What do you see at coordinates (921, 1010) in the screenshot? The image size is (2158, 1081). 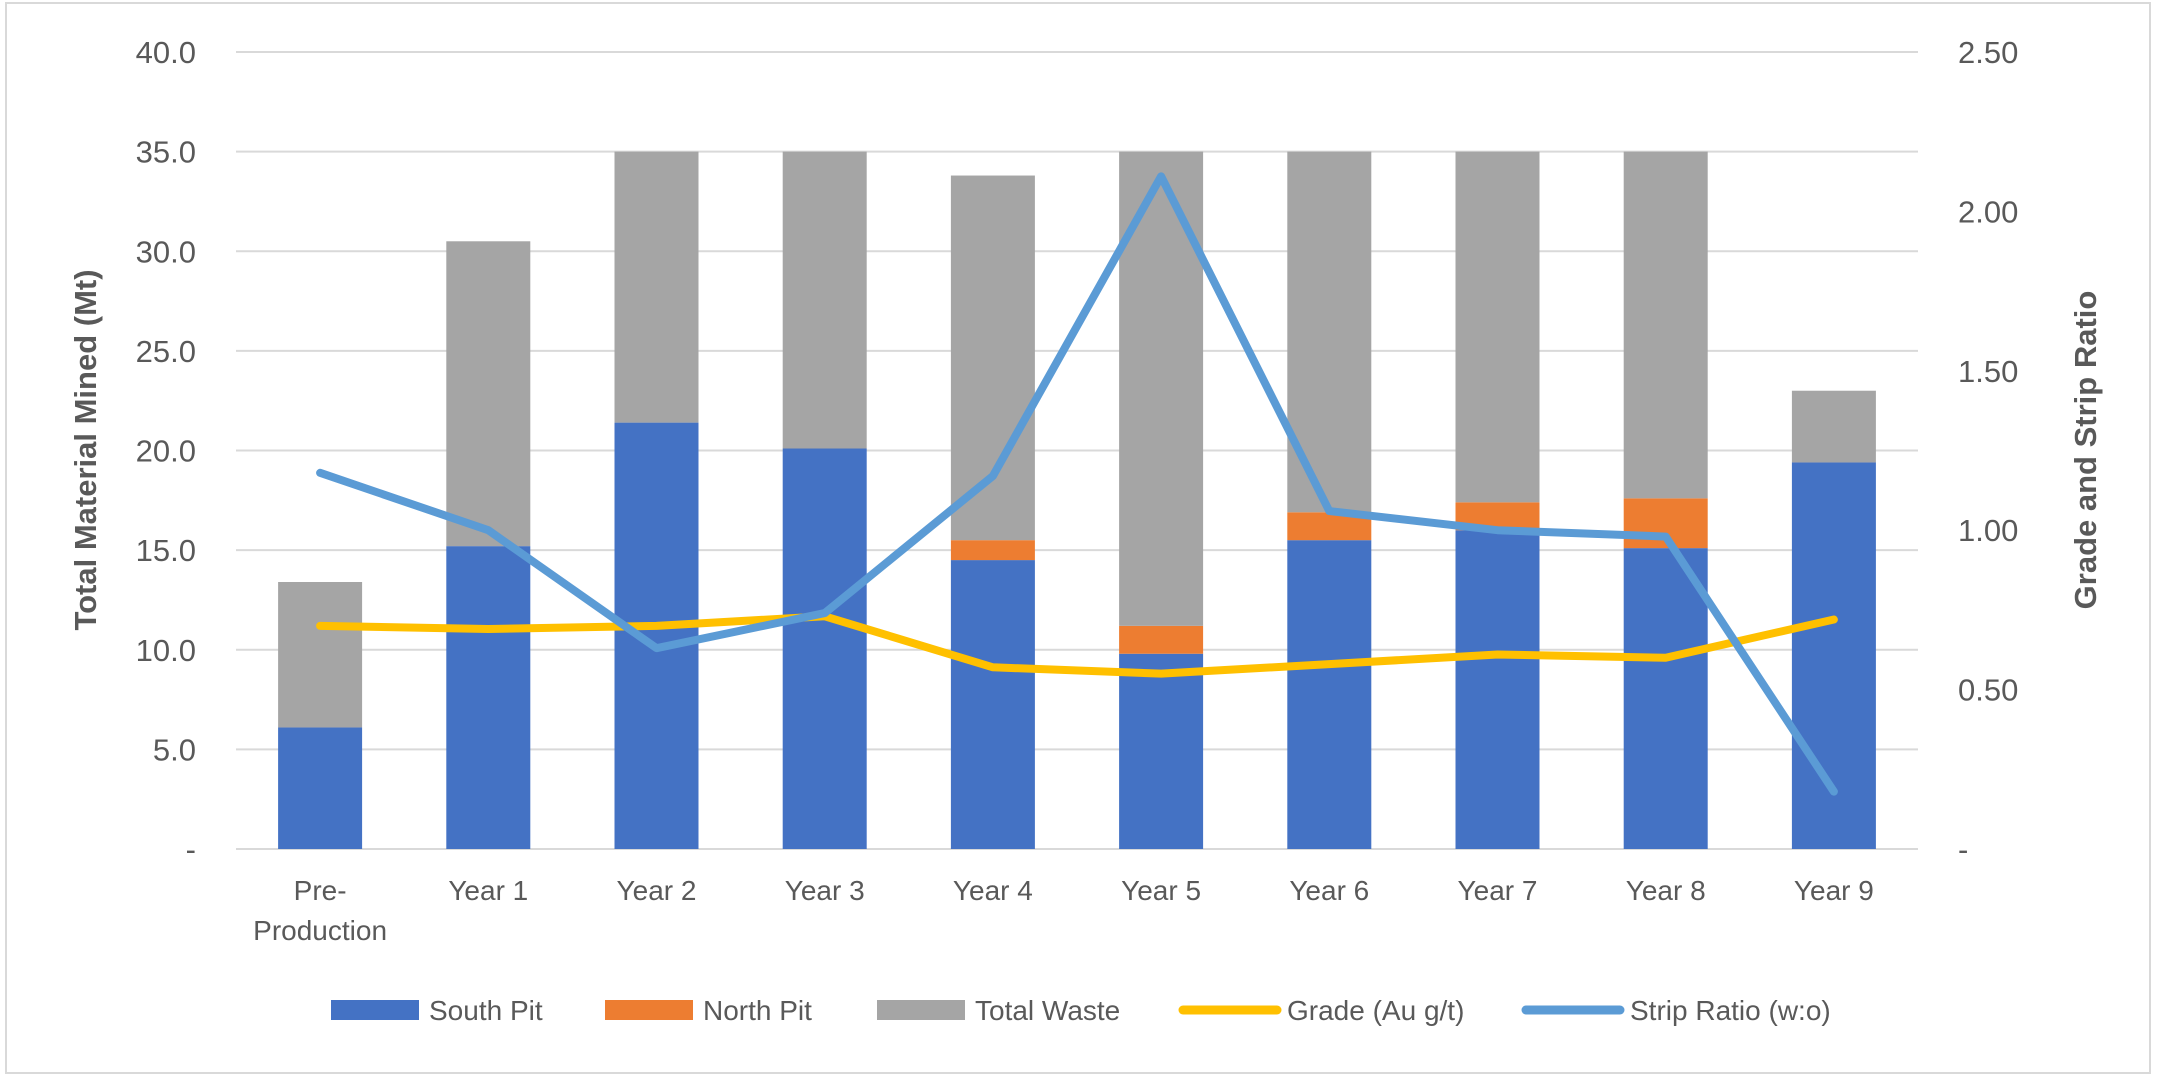 I see `legend-swatch-total-waste` at bounding box center [921, 1010].